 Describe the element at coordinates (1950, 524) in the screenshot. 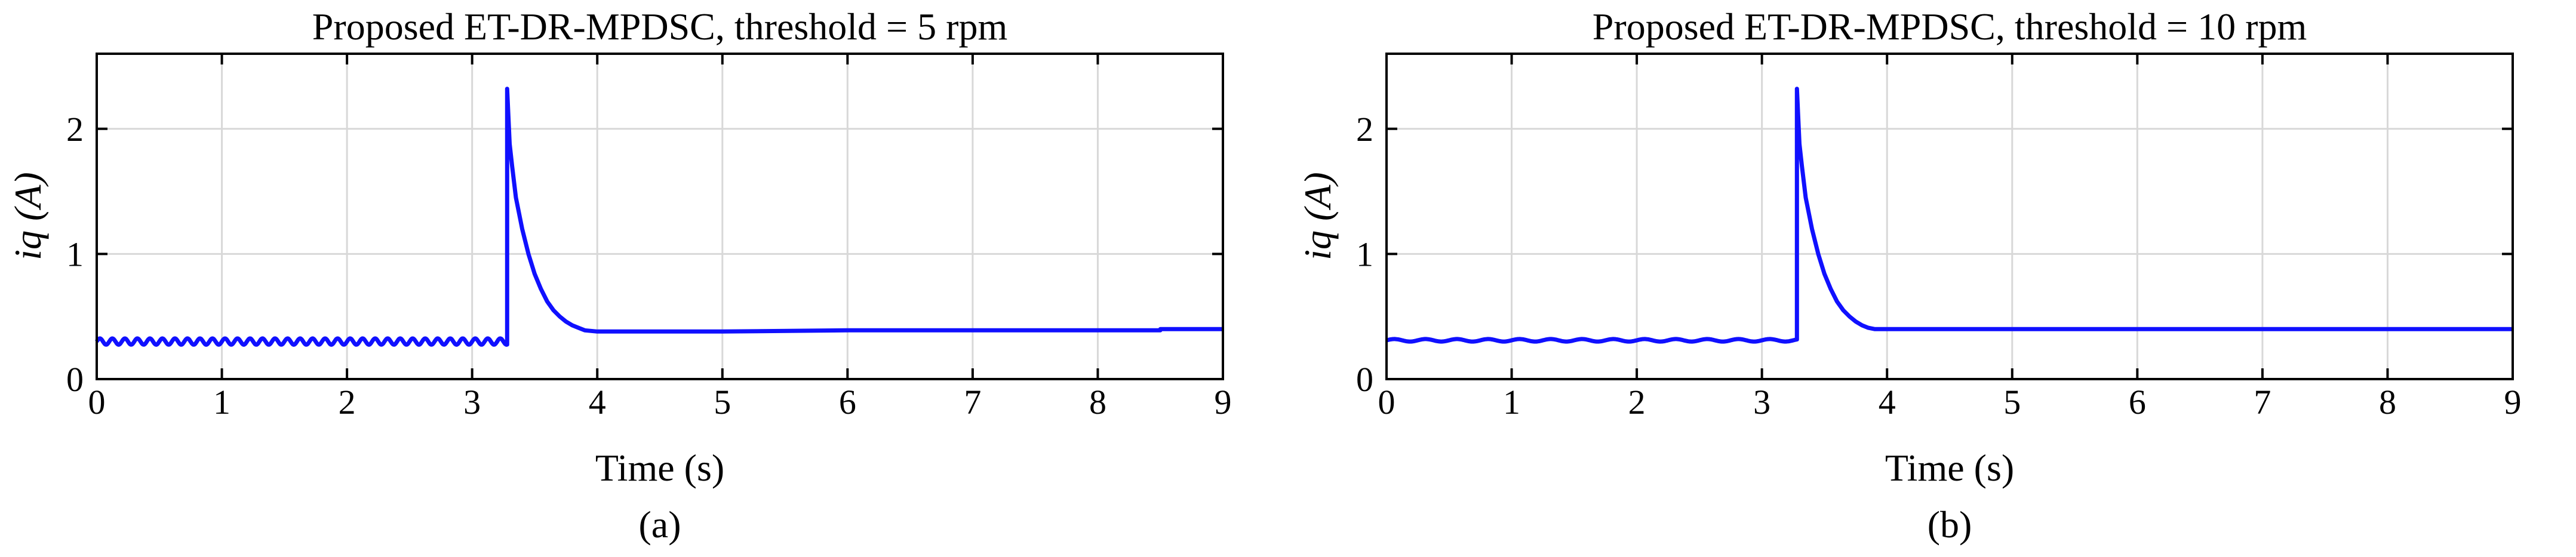

I see `panel-b-caption: (b)` at that location.